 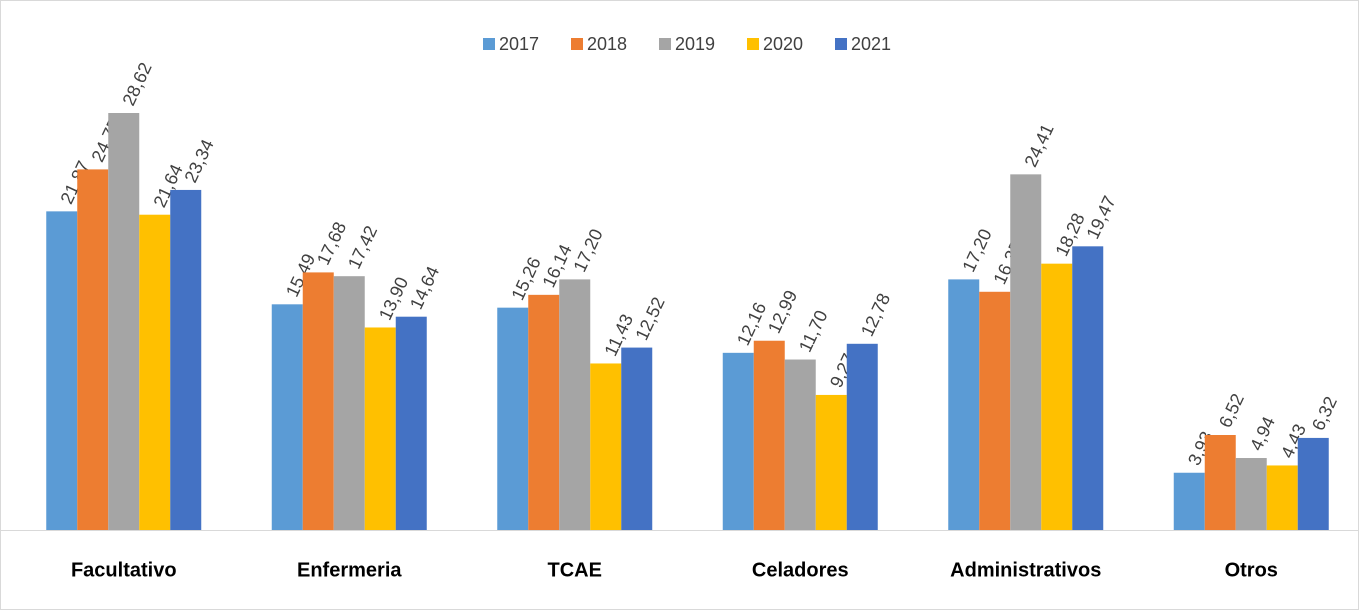 What do you see at coordinates (783, 44) in the screenshot?
I see `legend-label: 2020` at bounding box center [783, 44].